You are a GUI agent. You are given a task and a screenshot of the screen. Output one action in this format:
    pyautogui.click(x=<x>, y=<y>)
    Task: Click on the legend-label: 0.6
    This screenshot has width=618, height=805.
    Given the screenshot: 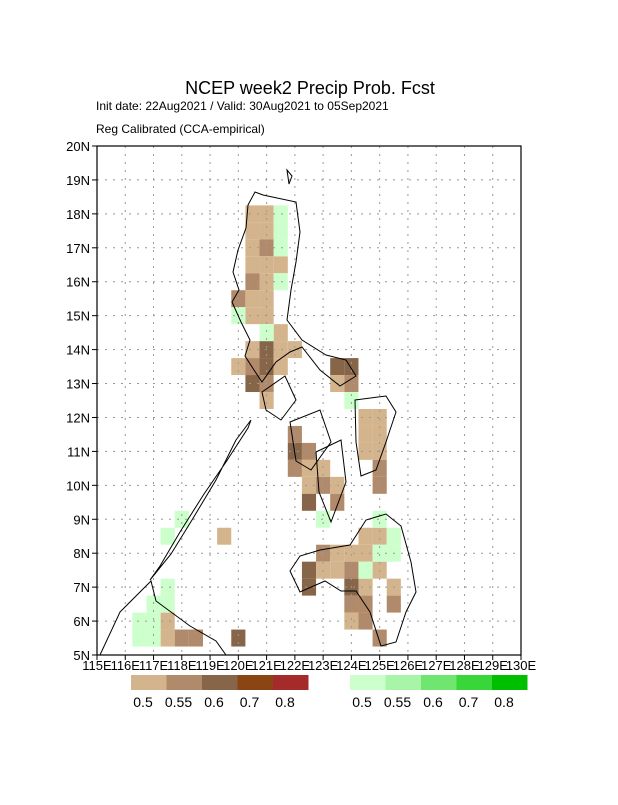 What is the action you would take?
    pyautogui.click(x=433, y=702)
    